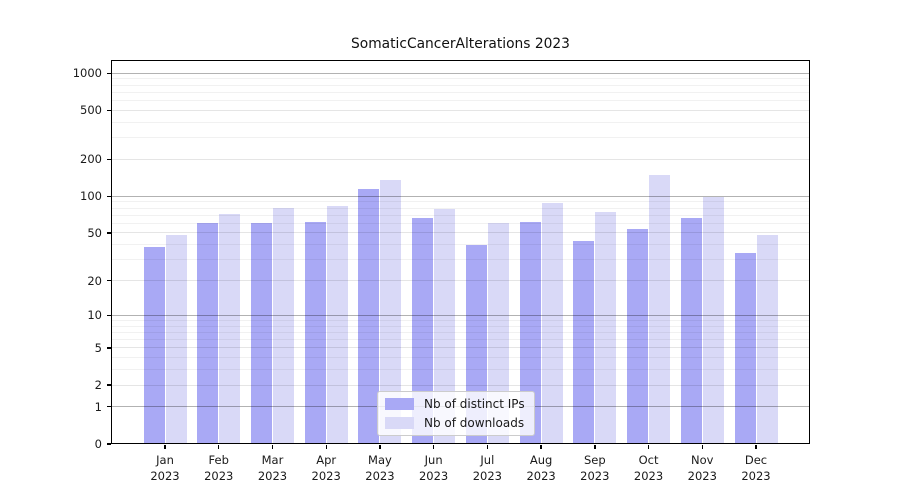 The height and width of the screenshot is (500, 900). Describe the element at coordinates (648, 468) in the screenshot. I see `x-tick-label: Oct 2023` at that location.